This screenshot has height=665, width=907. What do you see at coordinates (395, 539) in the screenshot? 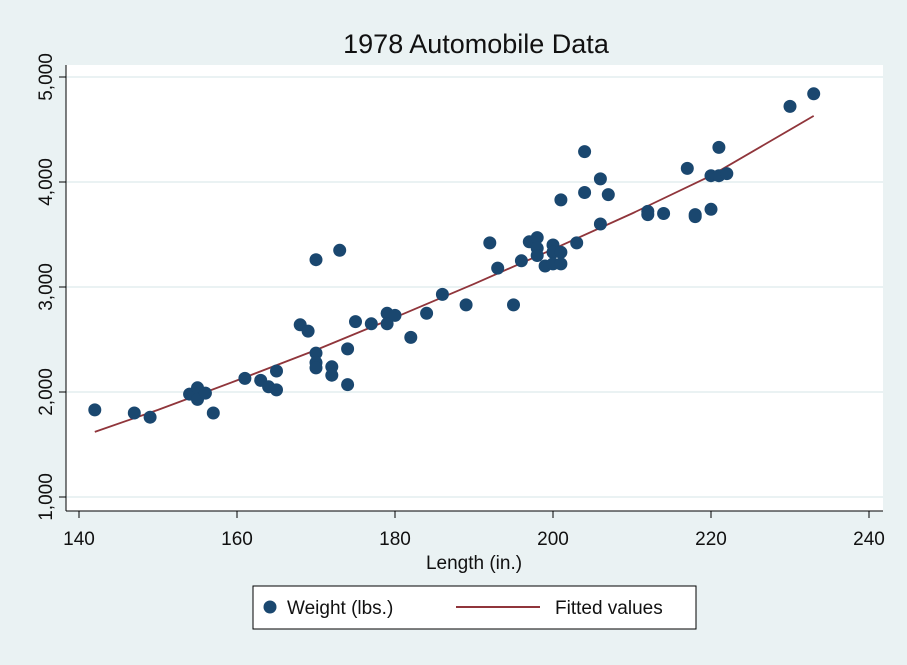
I see `x-tick-label-2: 180` at bounding box center [395, 539].